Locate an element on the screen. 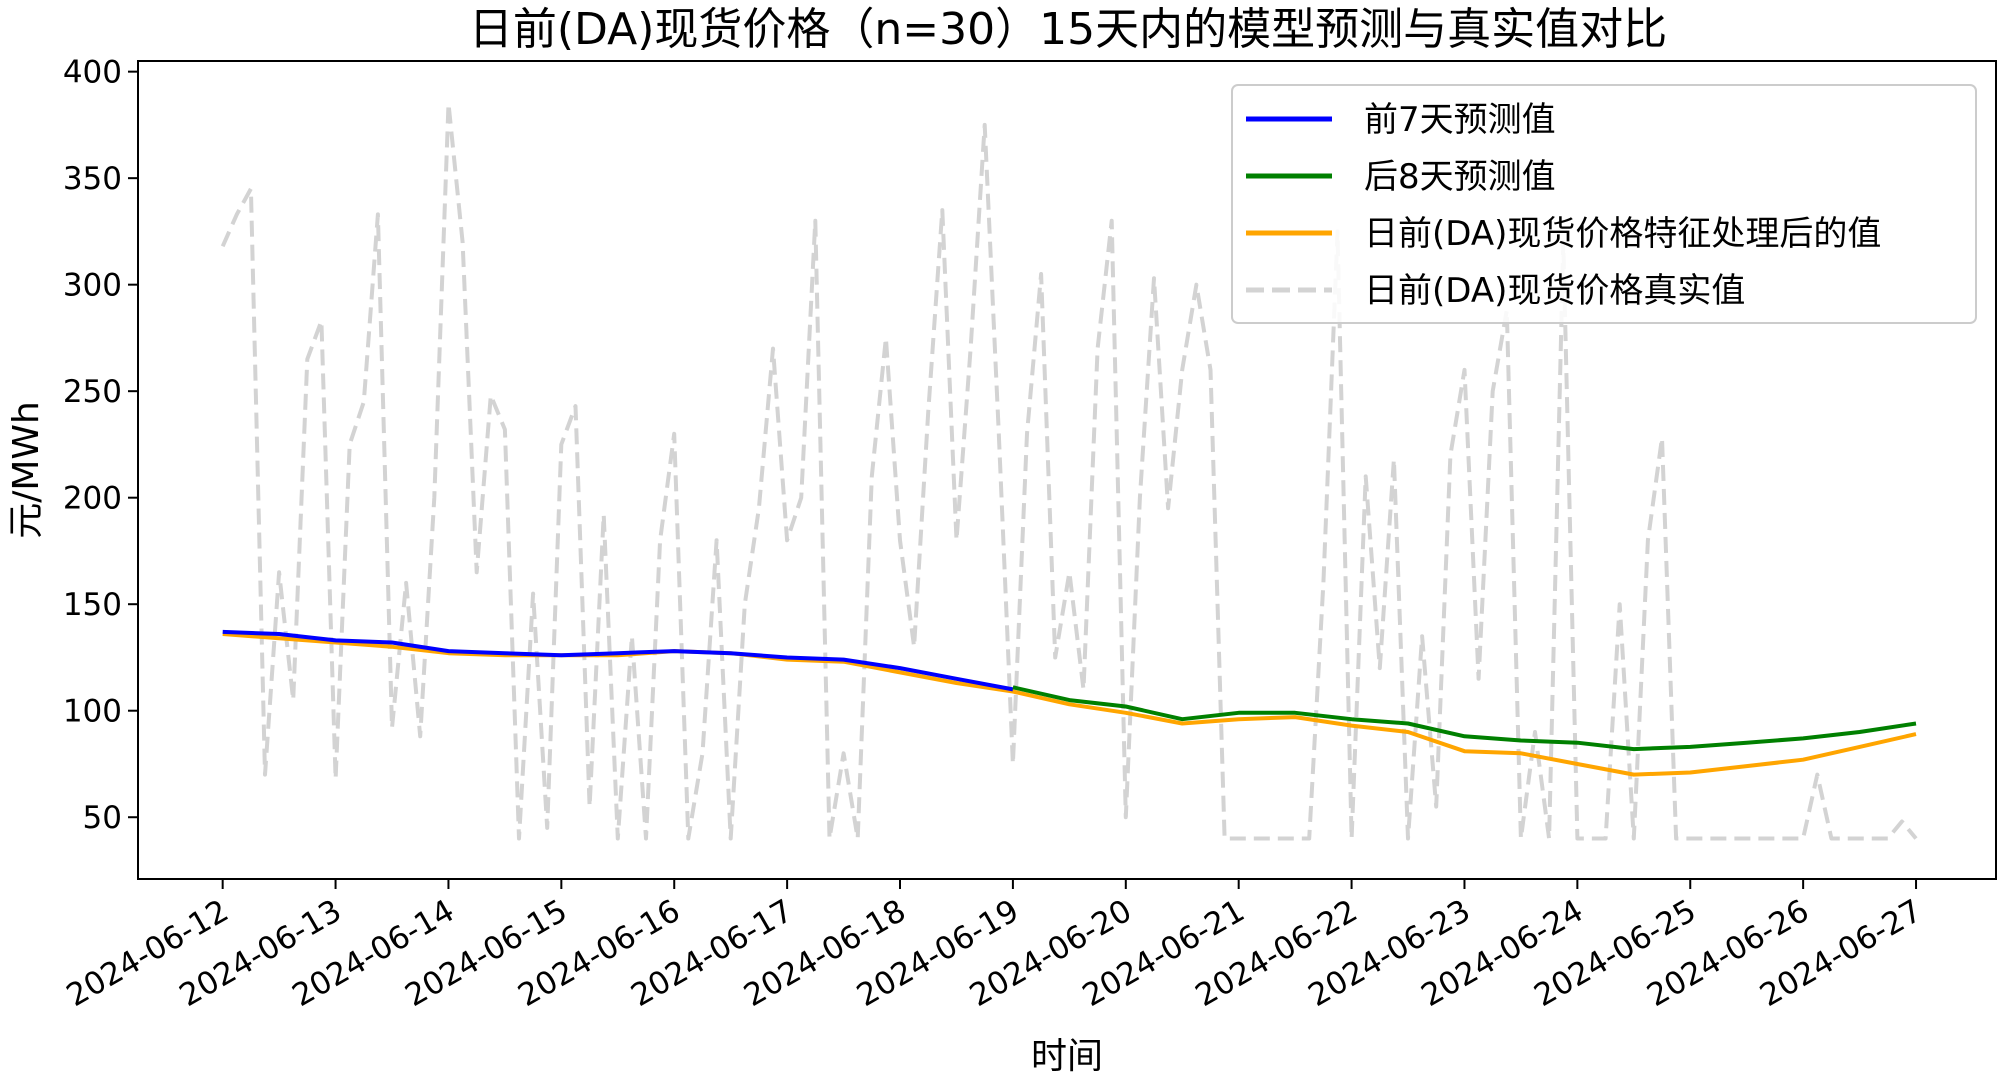 The width and height of the screenshot is (2000, 1082). y-tick-label: 150 is located at coordinates (92, 605).